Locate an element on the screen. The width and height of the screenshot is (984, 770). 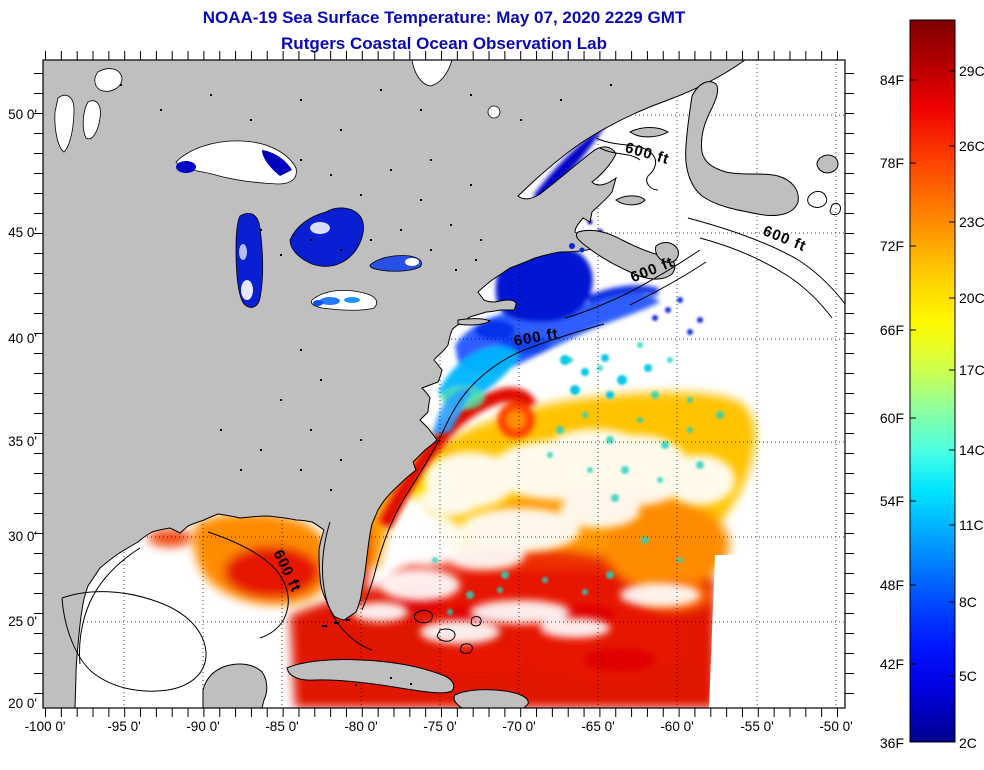
long-island is located at coordinates (474, 322).